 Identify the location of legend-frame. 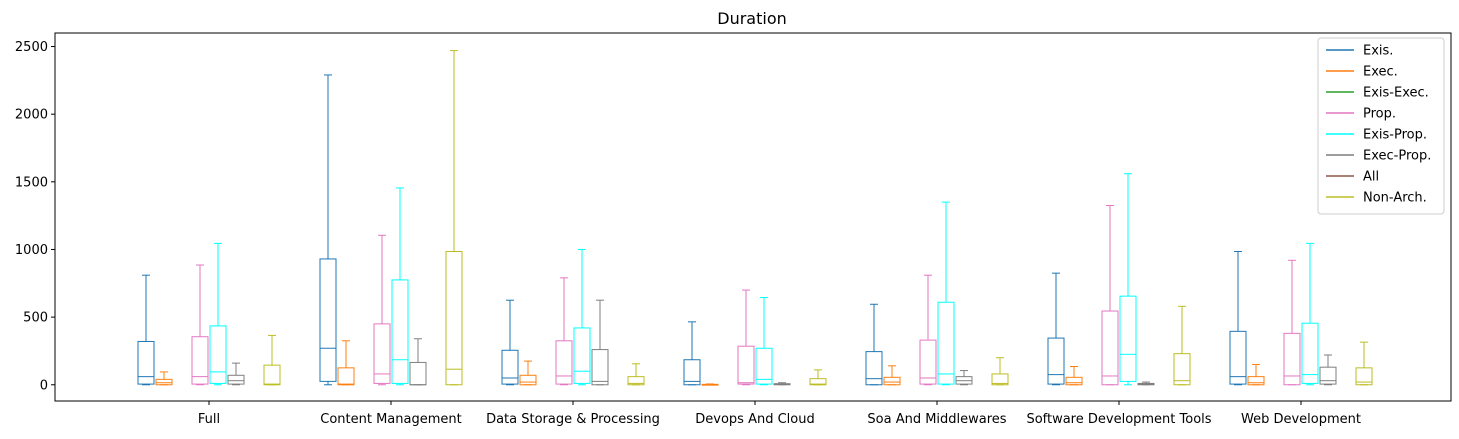
(1381, 126).